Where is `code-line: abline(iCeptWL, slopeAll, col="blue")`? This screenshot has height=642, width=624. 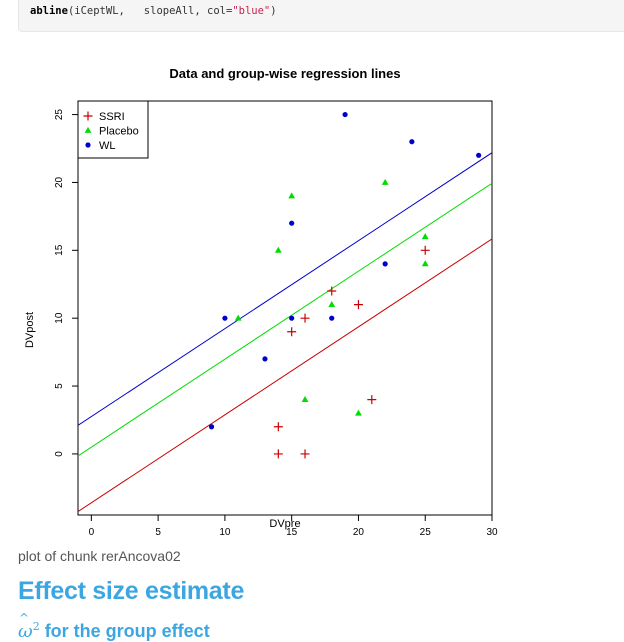
code-line: abline(iCeptWL, slopeAll, col="blue") is located at coordinates (153, 11).